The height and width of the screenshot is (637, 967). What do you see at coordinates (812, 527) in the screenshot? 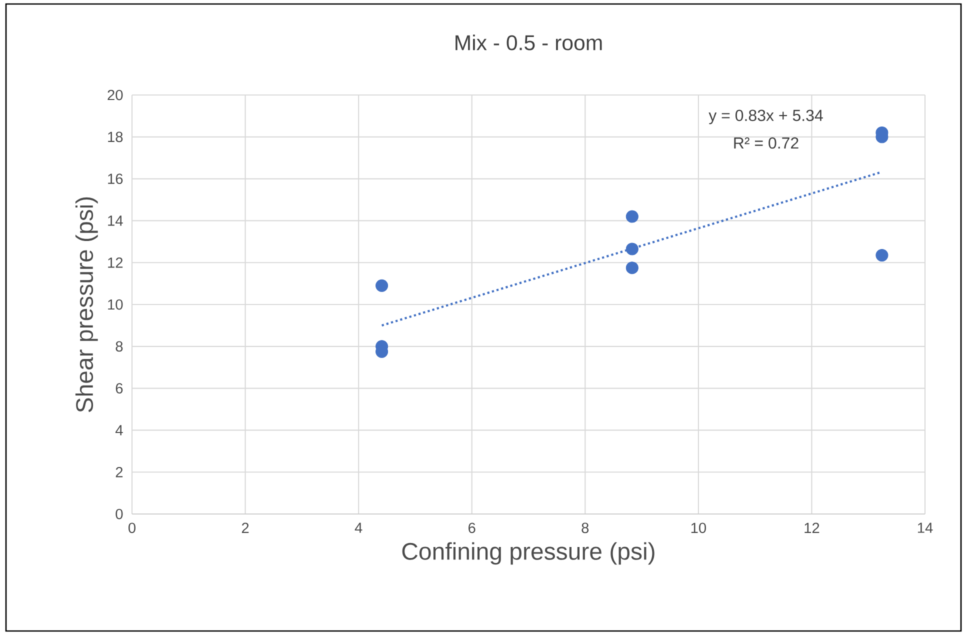
I see `x-tick-label: 12` at bounding box center [812, 527].